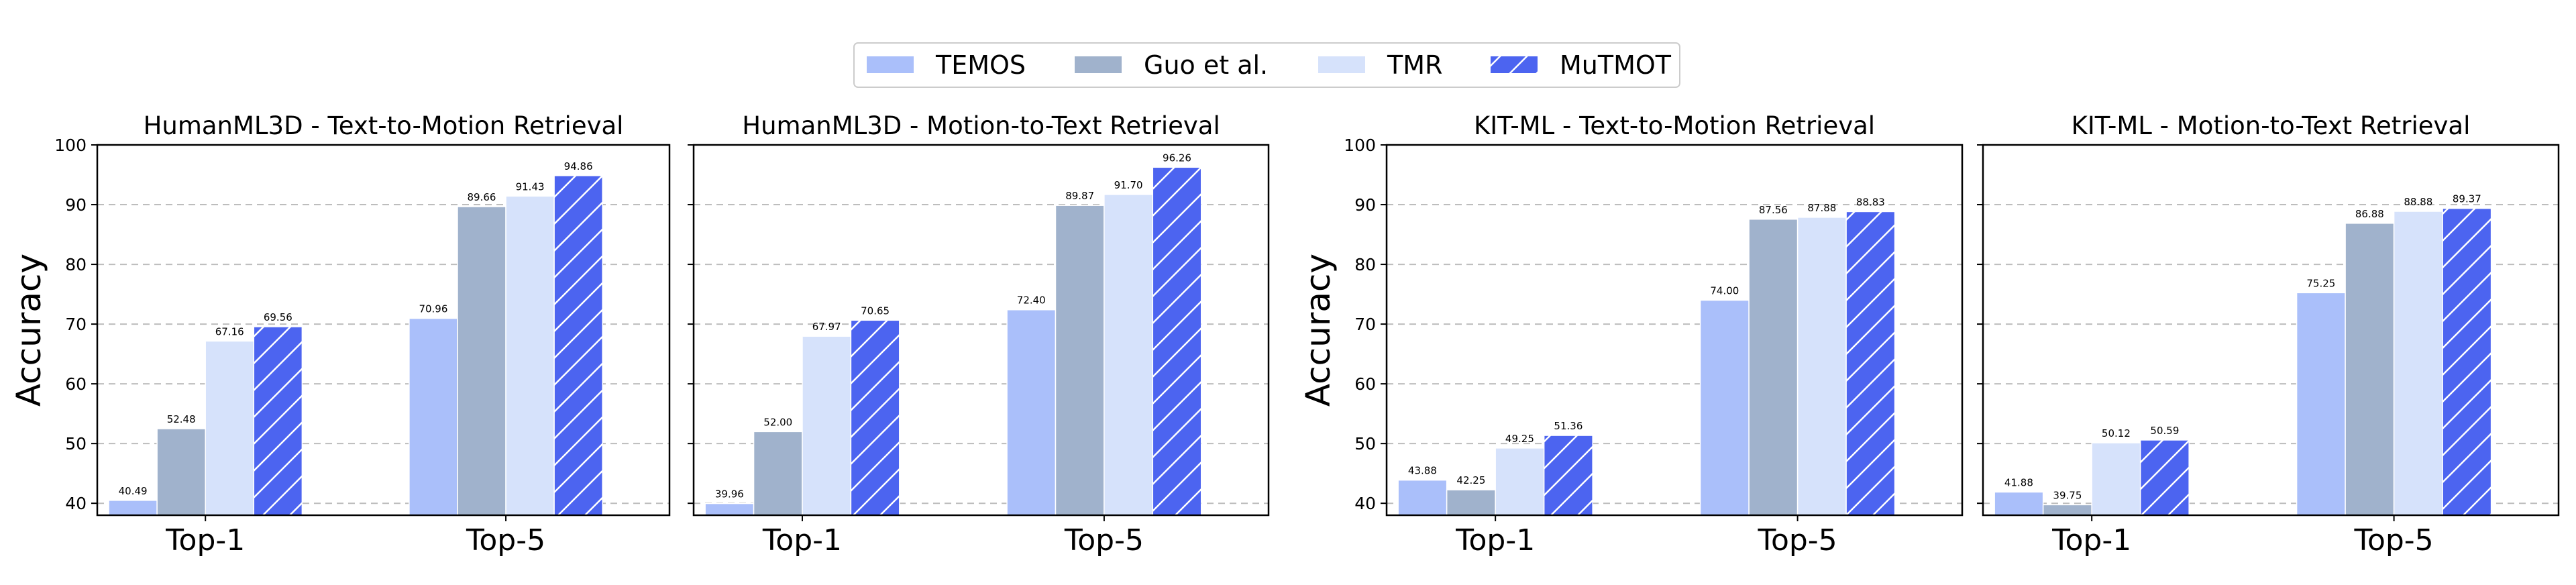  Describe the element at coordinates (1031, 301) in the screenshot. I see `data-label: 72.40` at that location.